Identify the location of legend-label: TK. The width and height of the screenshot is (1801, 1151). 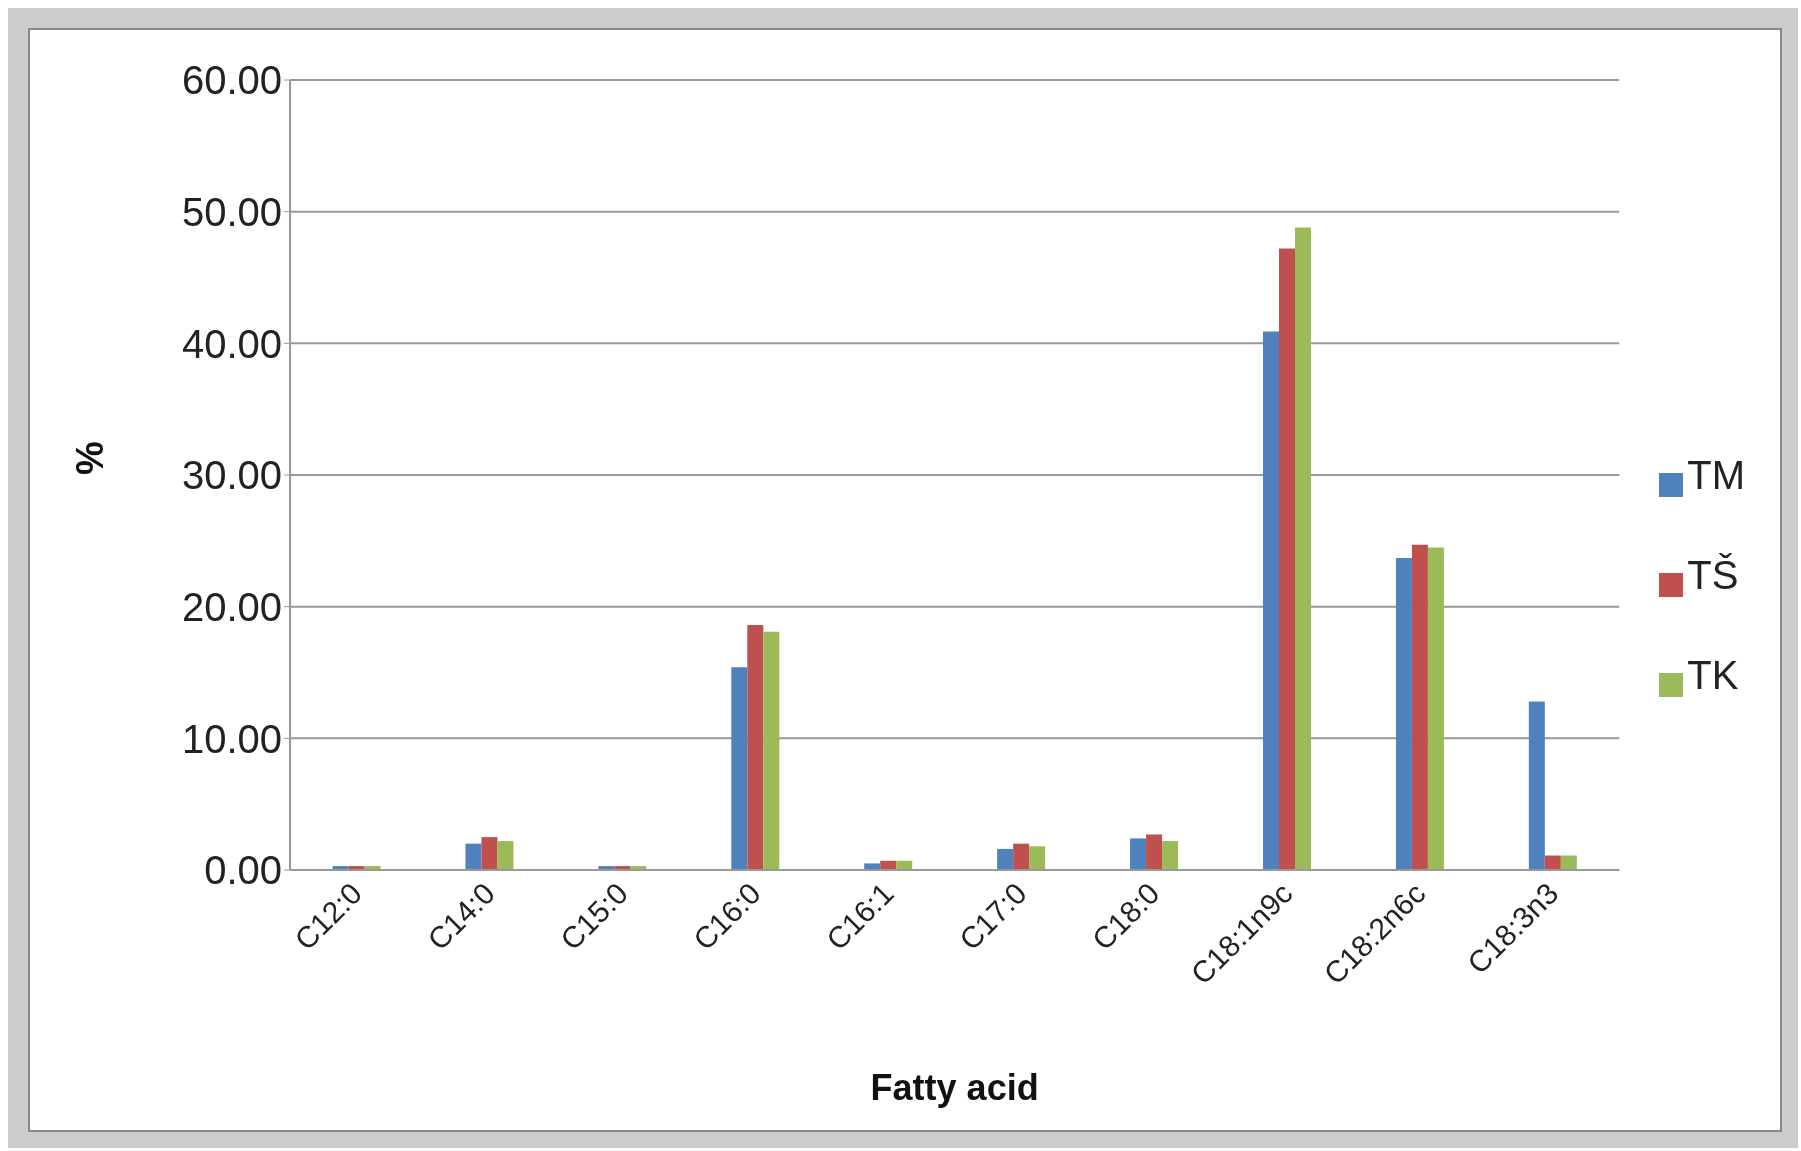
(1713, 675).